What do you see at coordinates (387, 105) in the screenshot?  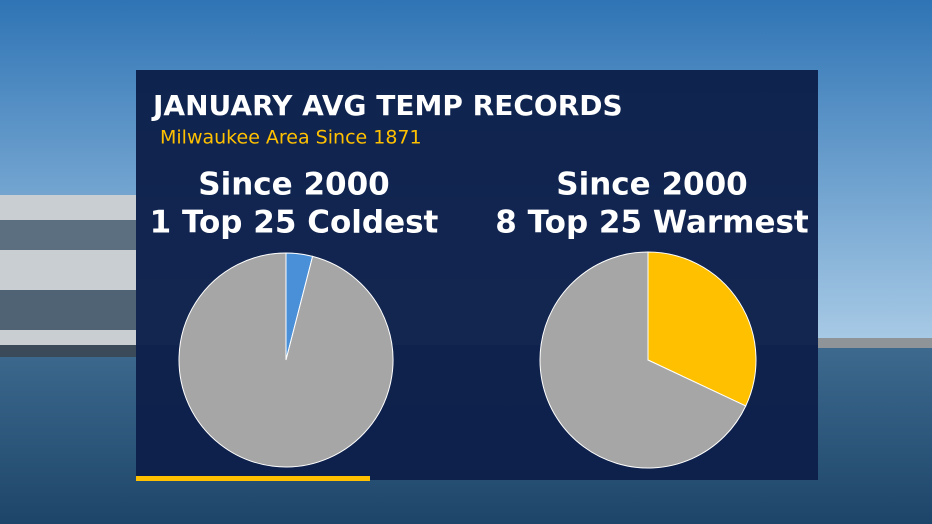 I see `title: JANUARY AVG TEMP RECORDS` at bounding box center [387, 105].